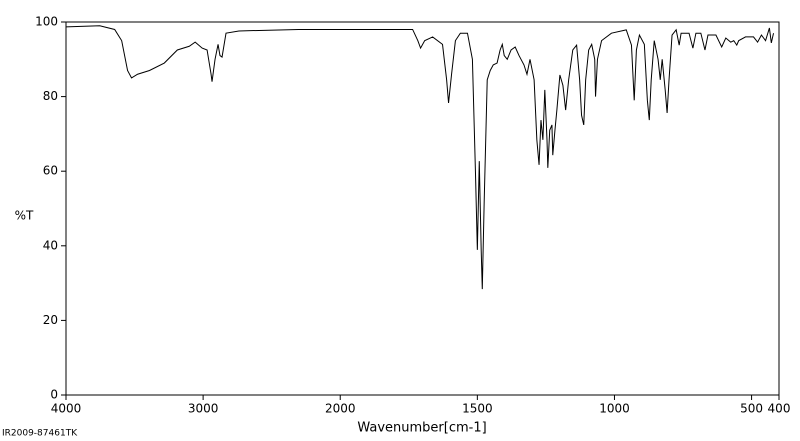 The image size is (800, 441). What do you see at coordinates (203, 409) in the screenshot?
I see `x-tick-label: 3000` at bounding box center [203, 409].